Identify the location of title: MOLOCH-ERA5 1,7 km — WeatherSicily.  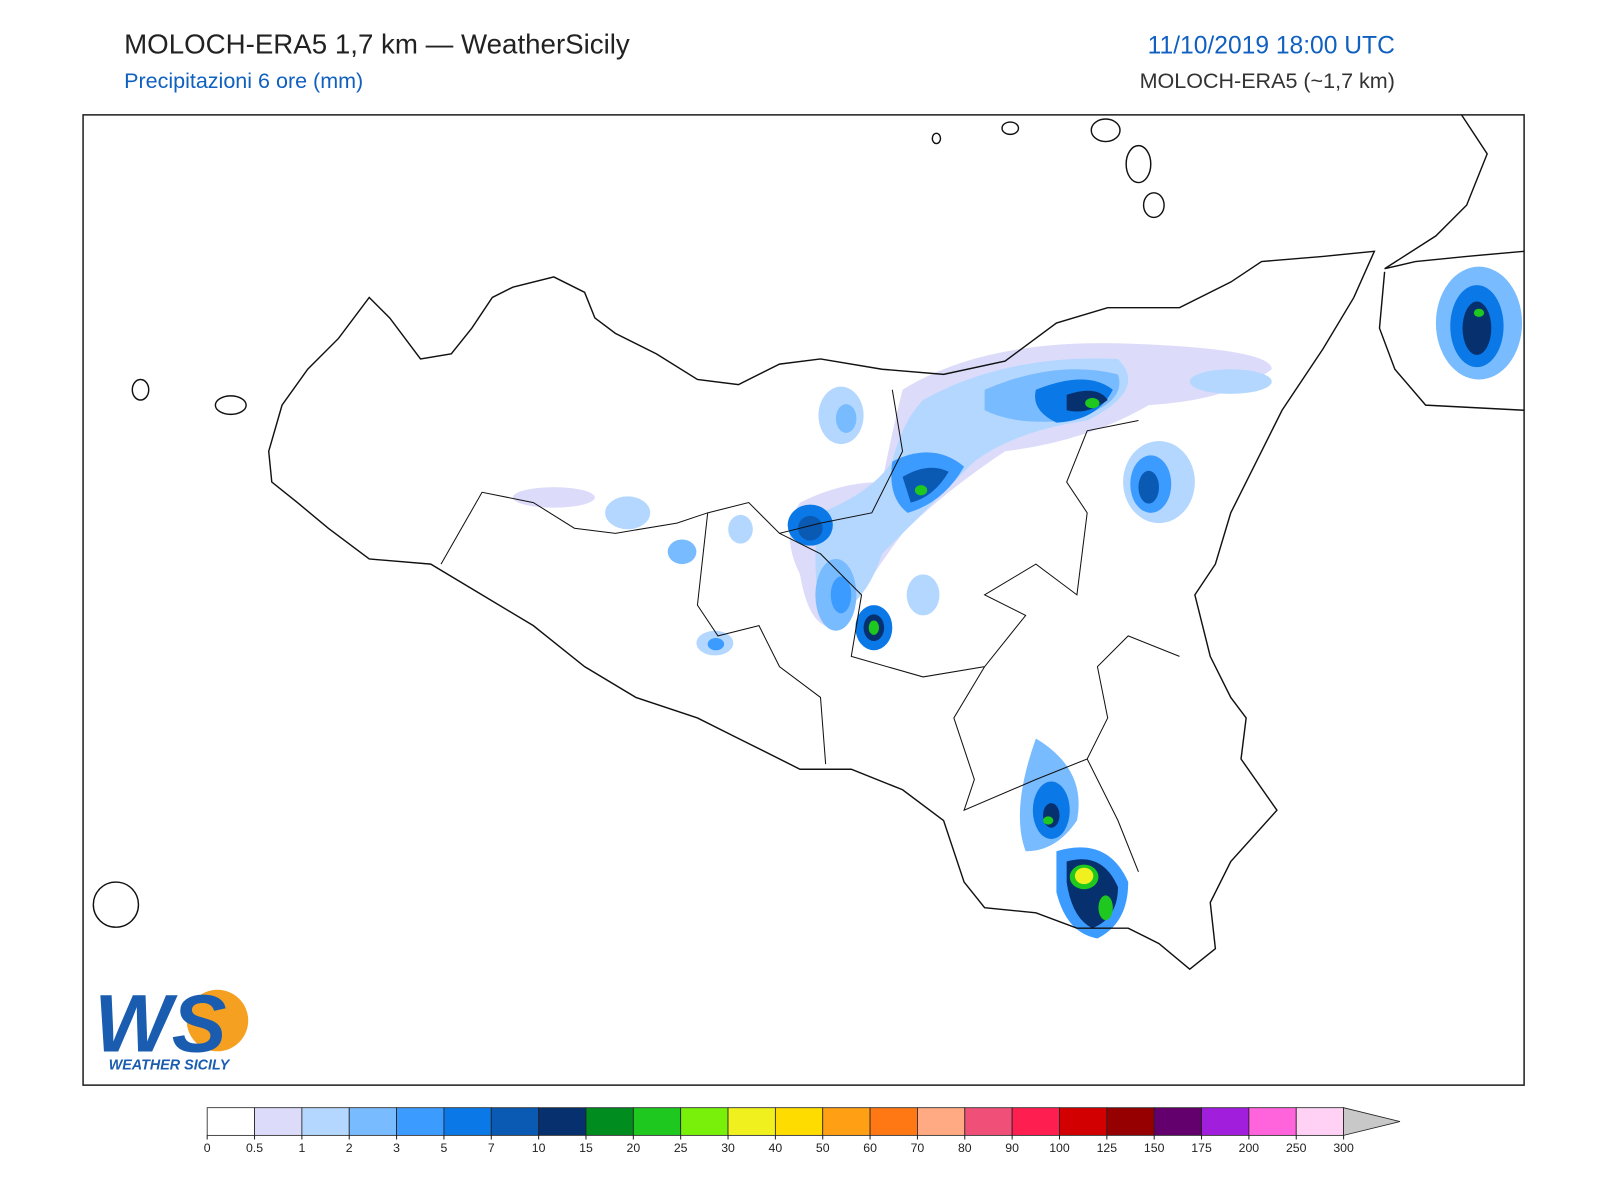
(377, 43).